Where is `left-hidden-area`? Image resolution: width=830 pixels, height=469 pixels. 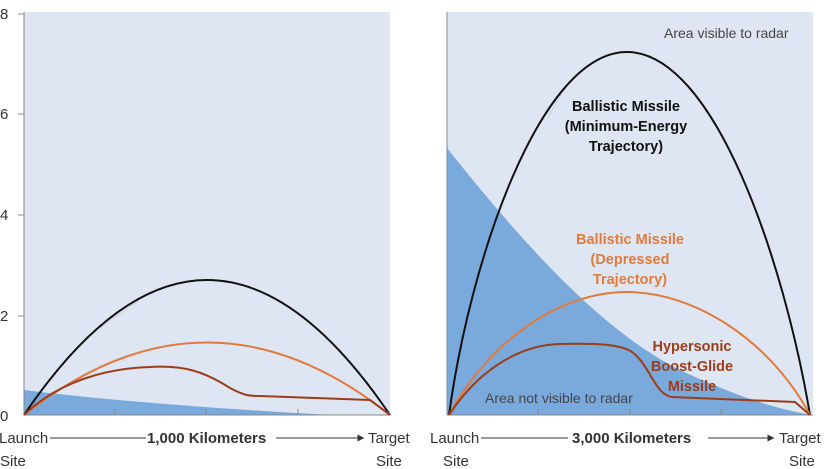
left-hidden-area is located at coordinates (177, 402).